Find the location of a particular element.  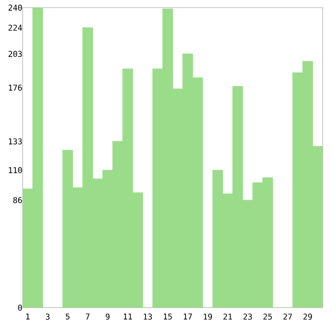

x-tick-label: 13 is located at coordinates (148, 317).